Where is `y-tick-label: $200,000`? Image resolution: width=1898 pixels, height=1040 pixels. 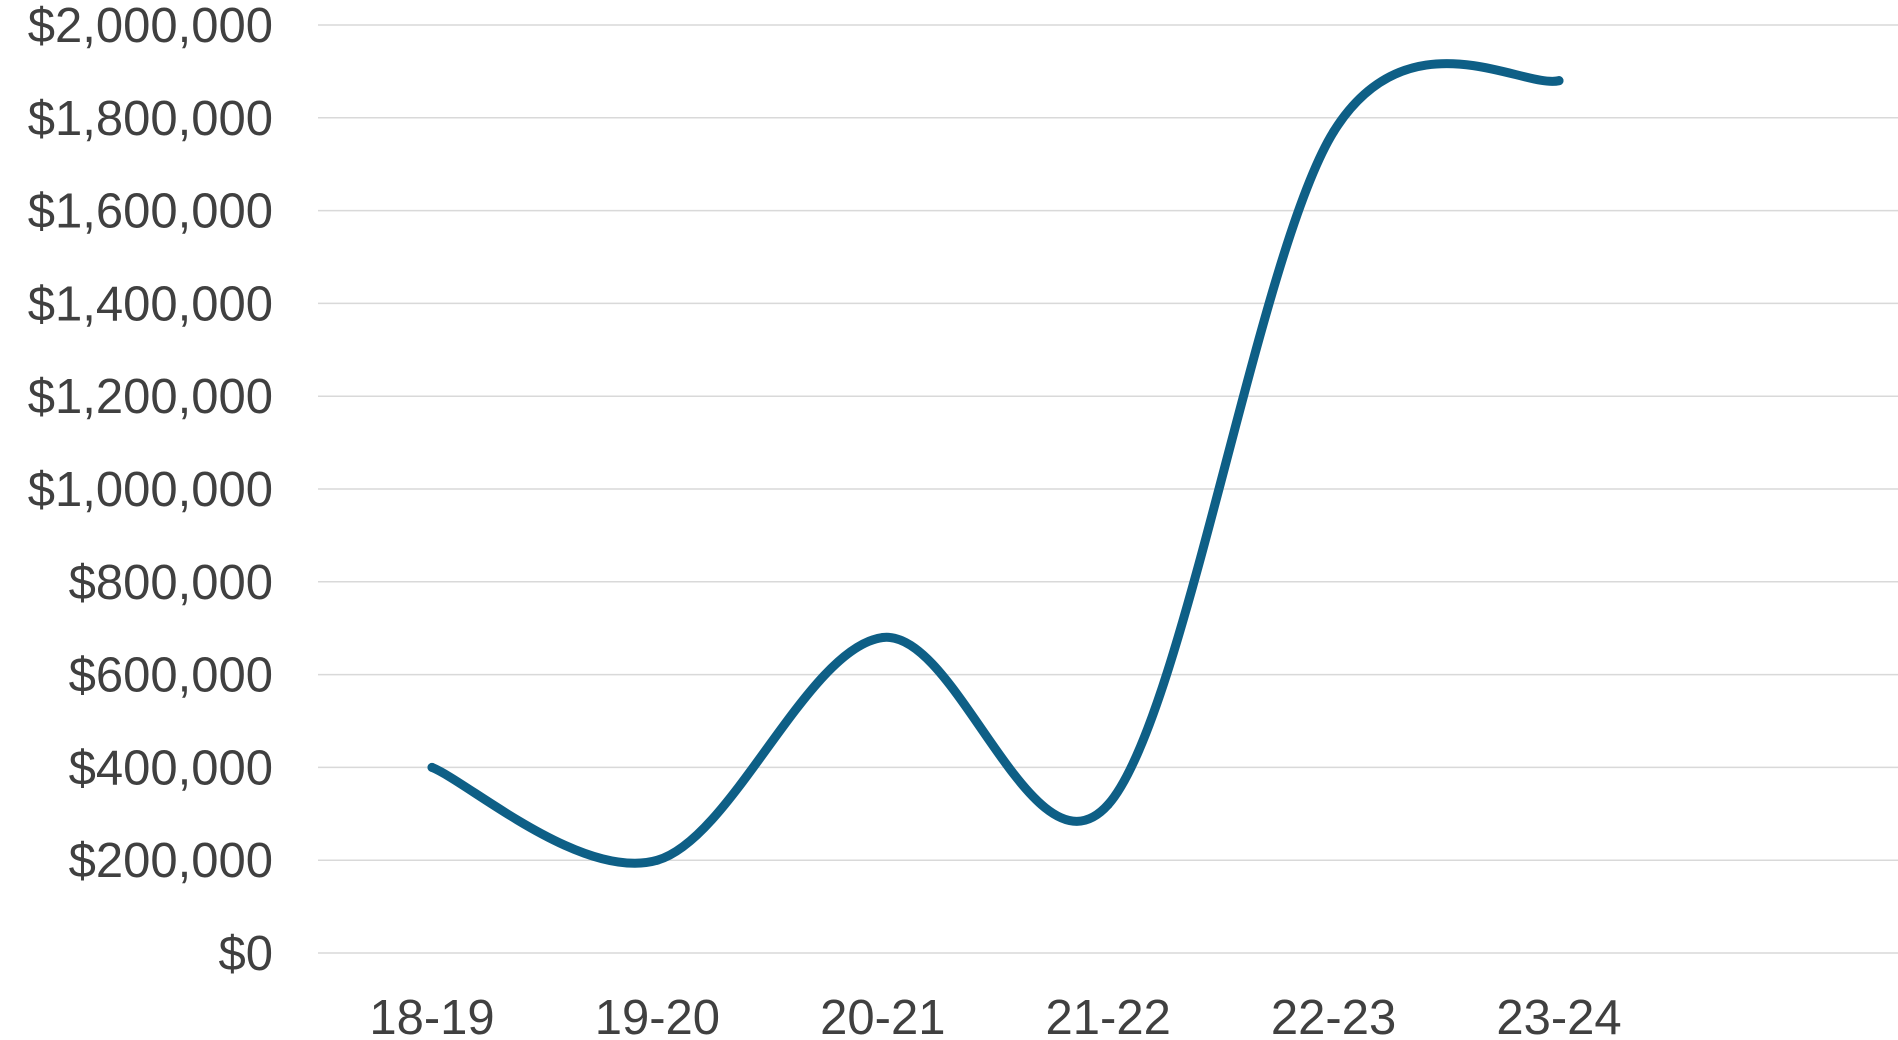
y-tick-label: $200,000 is located at coordinates (171, 861).